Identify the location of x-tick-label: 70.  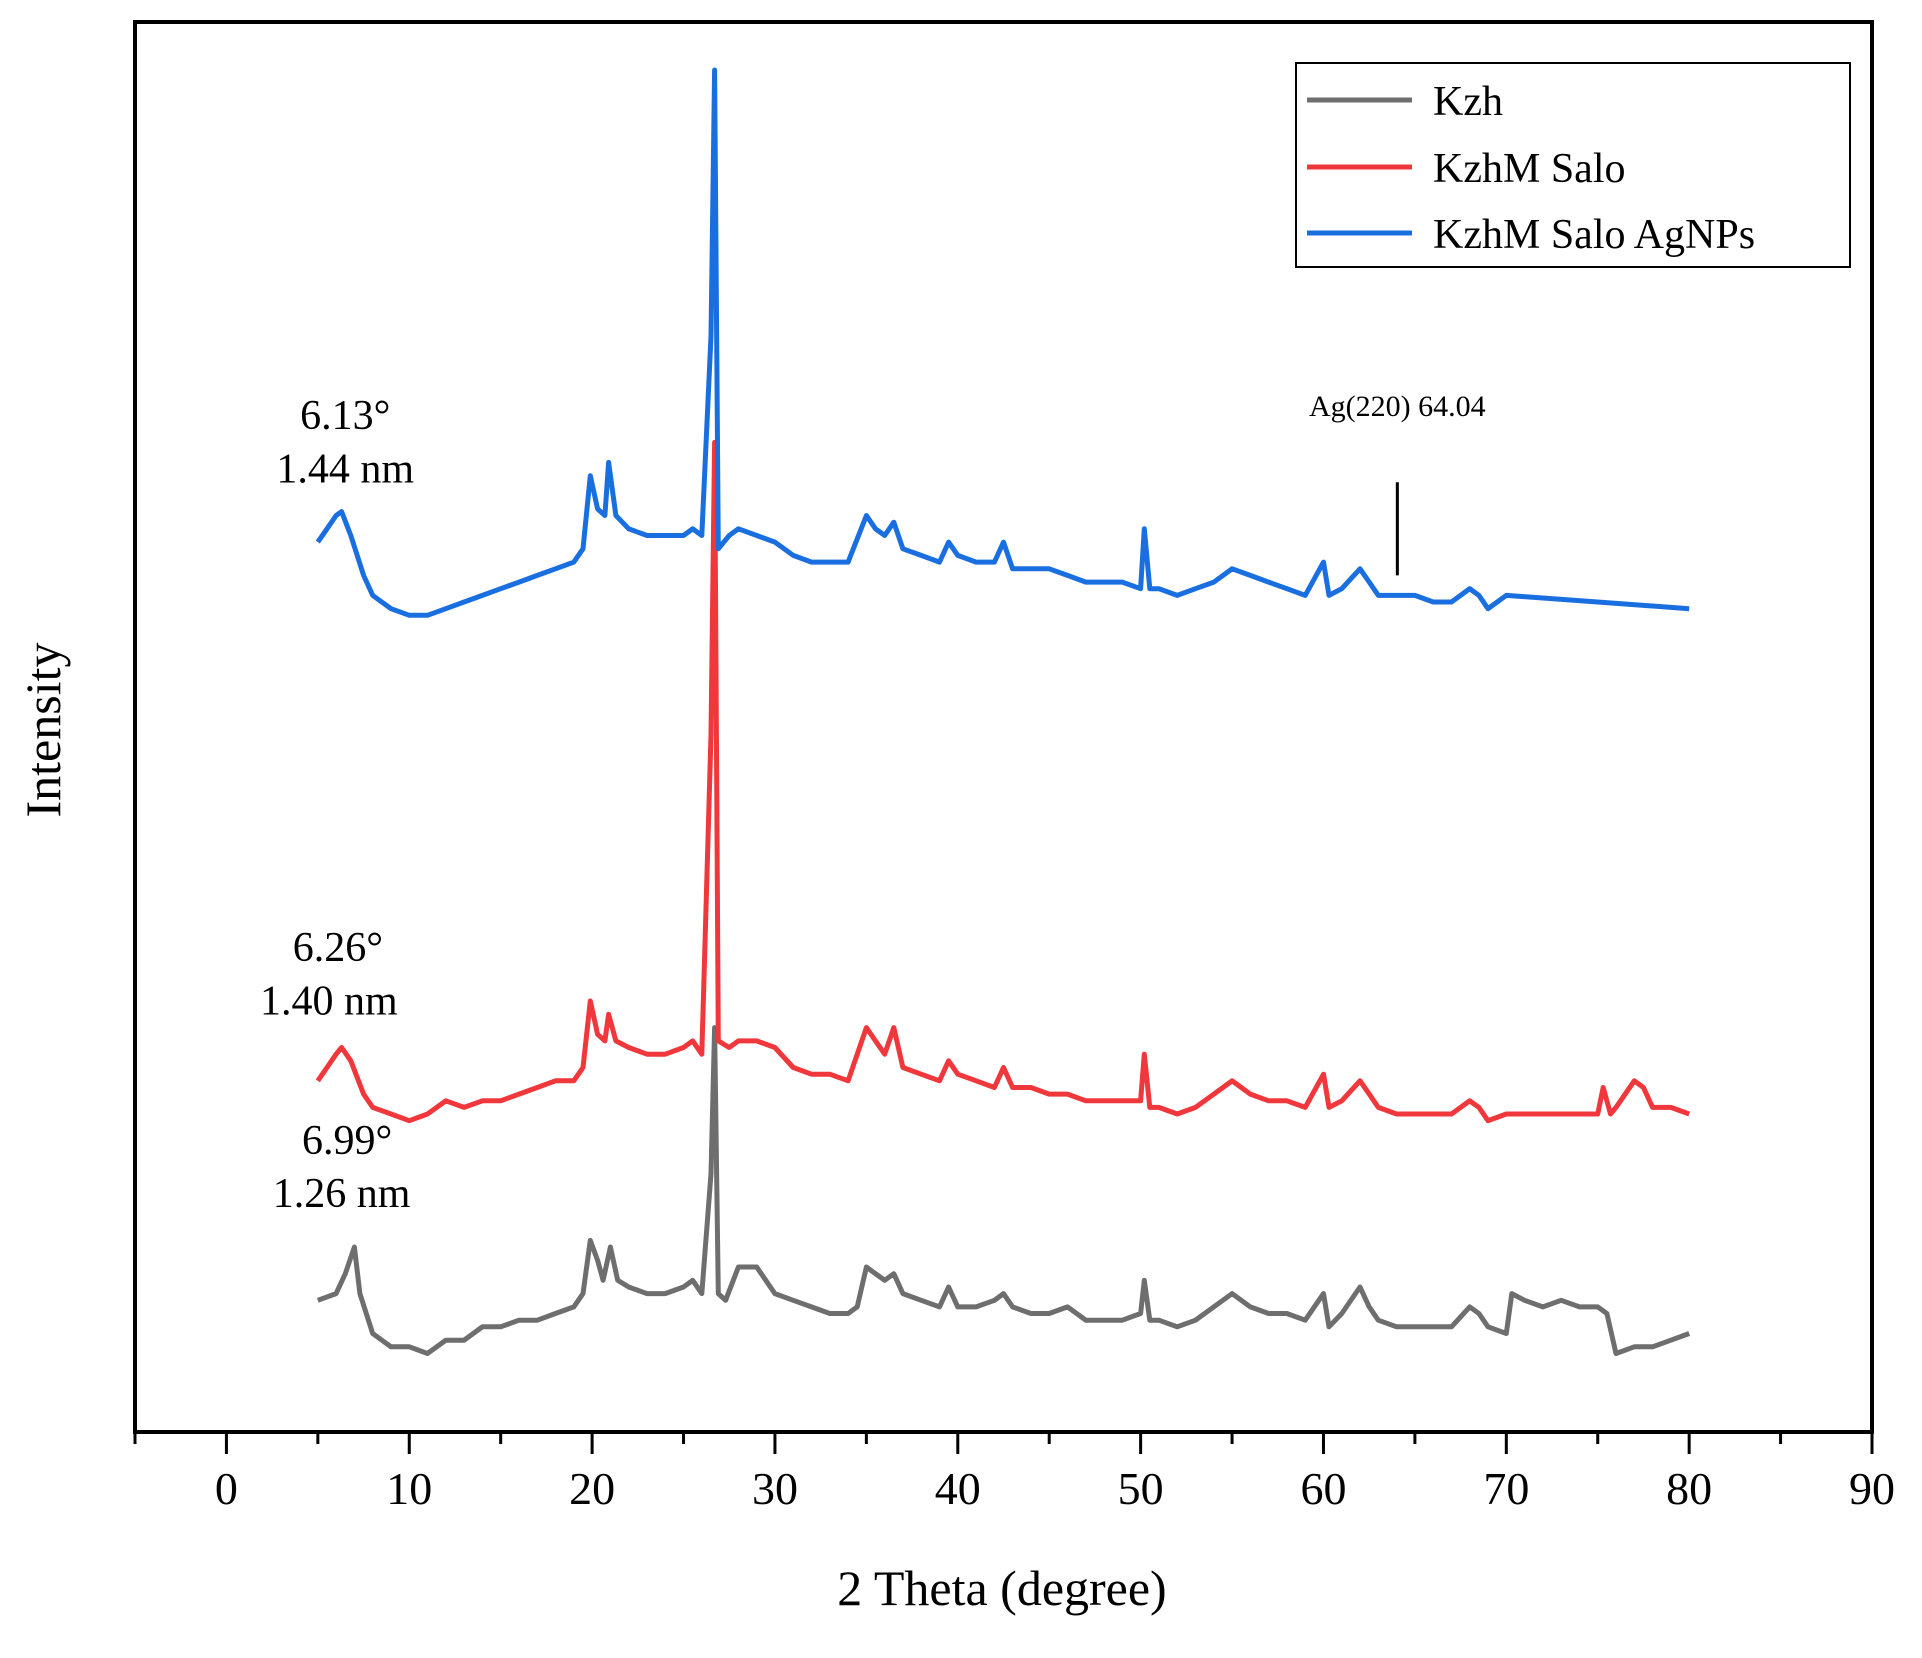
(1506, 1488).